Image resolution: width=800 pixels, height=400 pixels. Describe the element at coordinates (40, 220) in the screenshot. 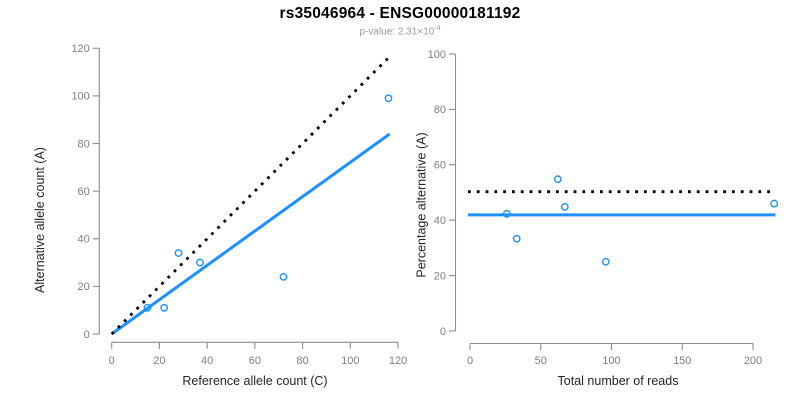

I see `y-axis-title: Alternative allele count (A)` at that location.